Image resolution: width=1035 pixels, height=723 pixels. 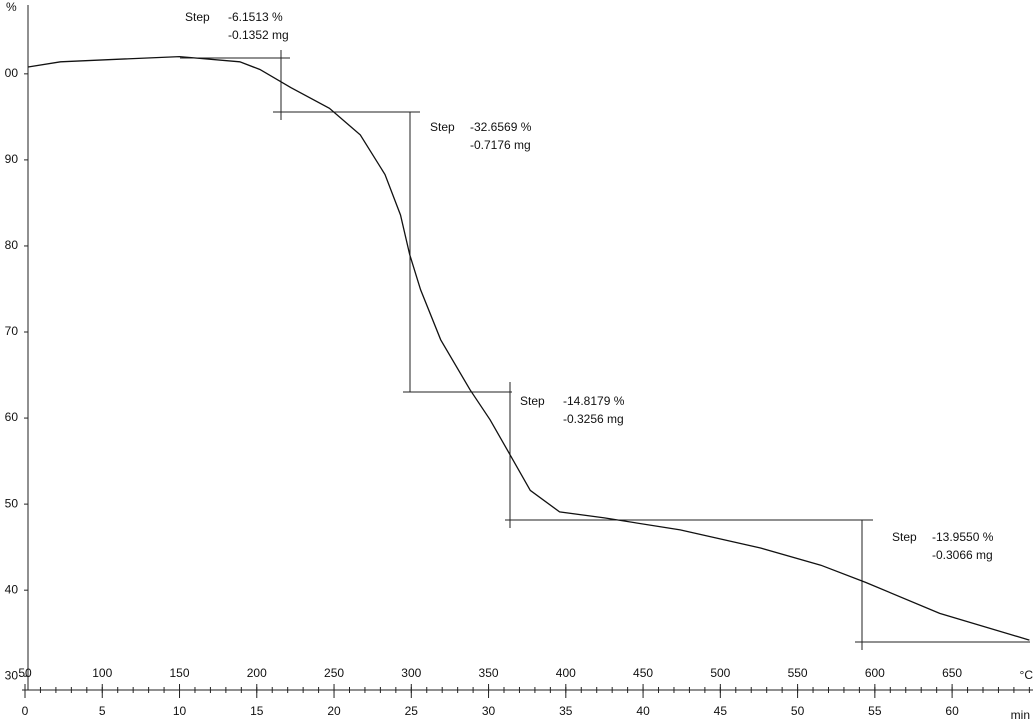 I want to click on x2-tick-label: 50, so click(x=25, y=673).